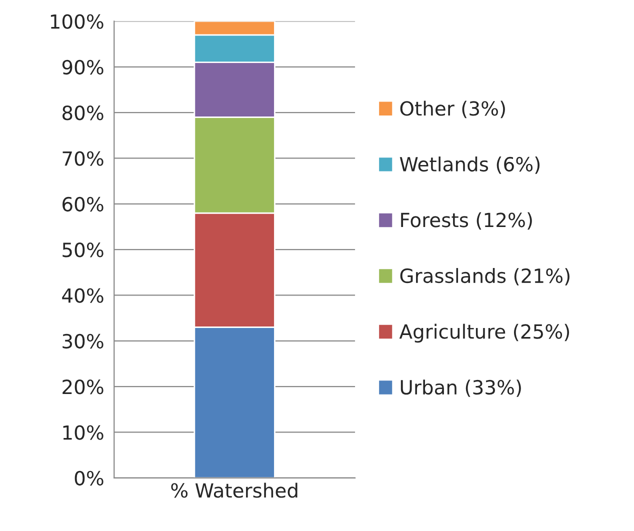  Describe the element at coordinates (89, 478) in the screenshot. I see `y-tick-label: 0%` at that location.